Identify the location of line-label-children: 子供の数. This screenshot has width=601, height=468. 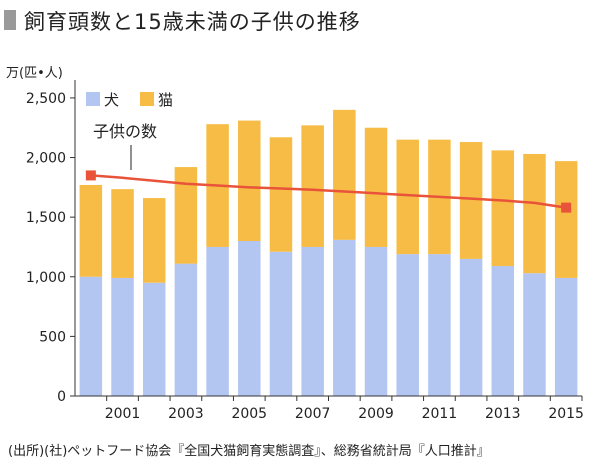
(125, 131).